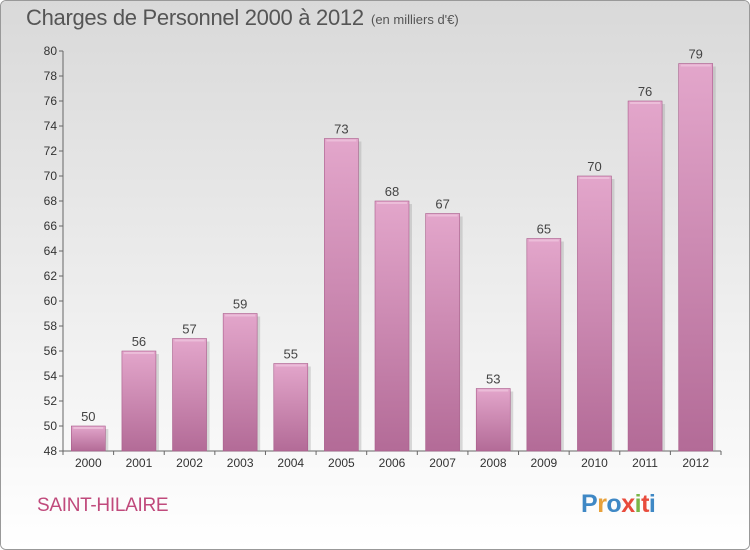 The image size is (750, 550). I want to click on bar-value-label: 59, so click(240, 304).